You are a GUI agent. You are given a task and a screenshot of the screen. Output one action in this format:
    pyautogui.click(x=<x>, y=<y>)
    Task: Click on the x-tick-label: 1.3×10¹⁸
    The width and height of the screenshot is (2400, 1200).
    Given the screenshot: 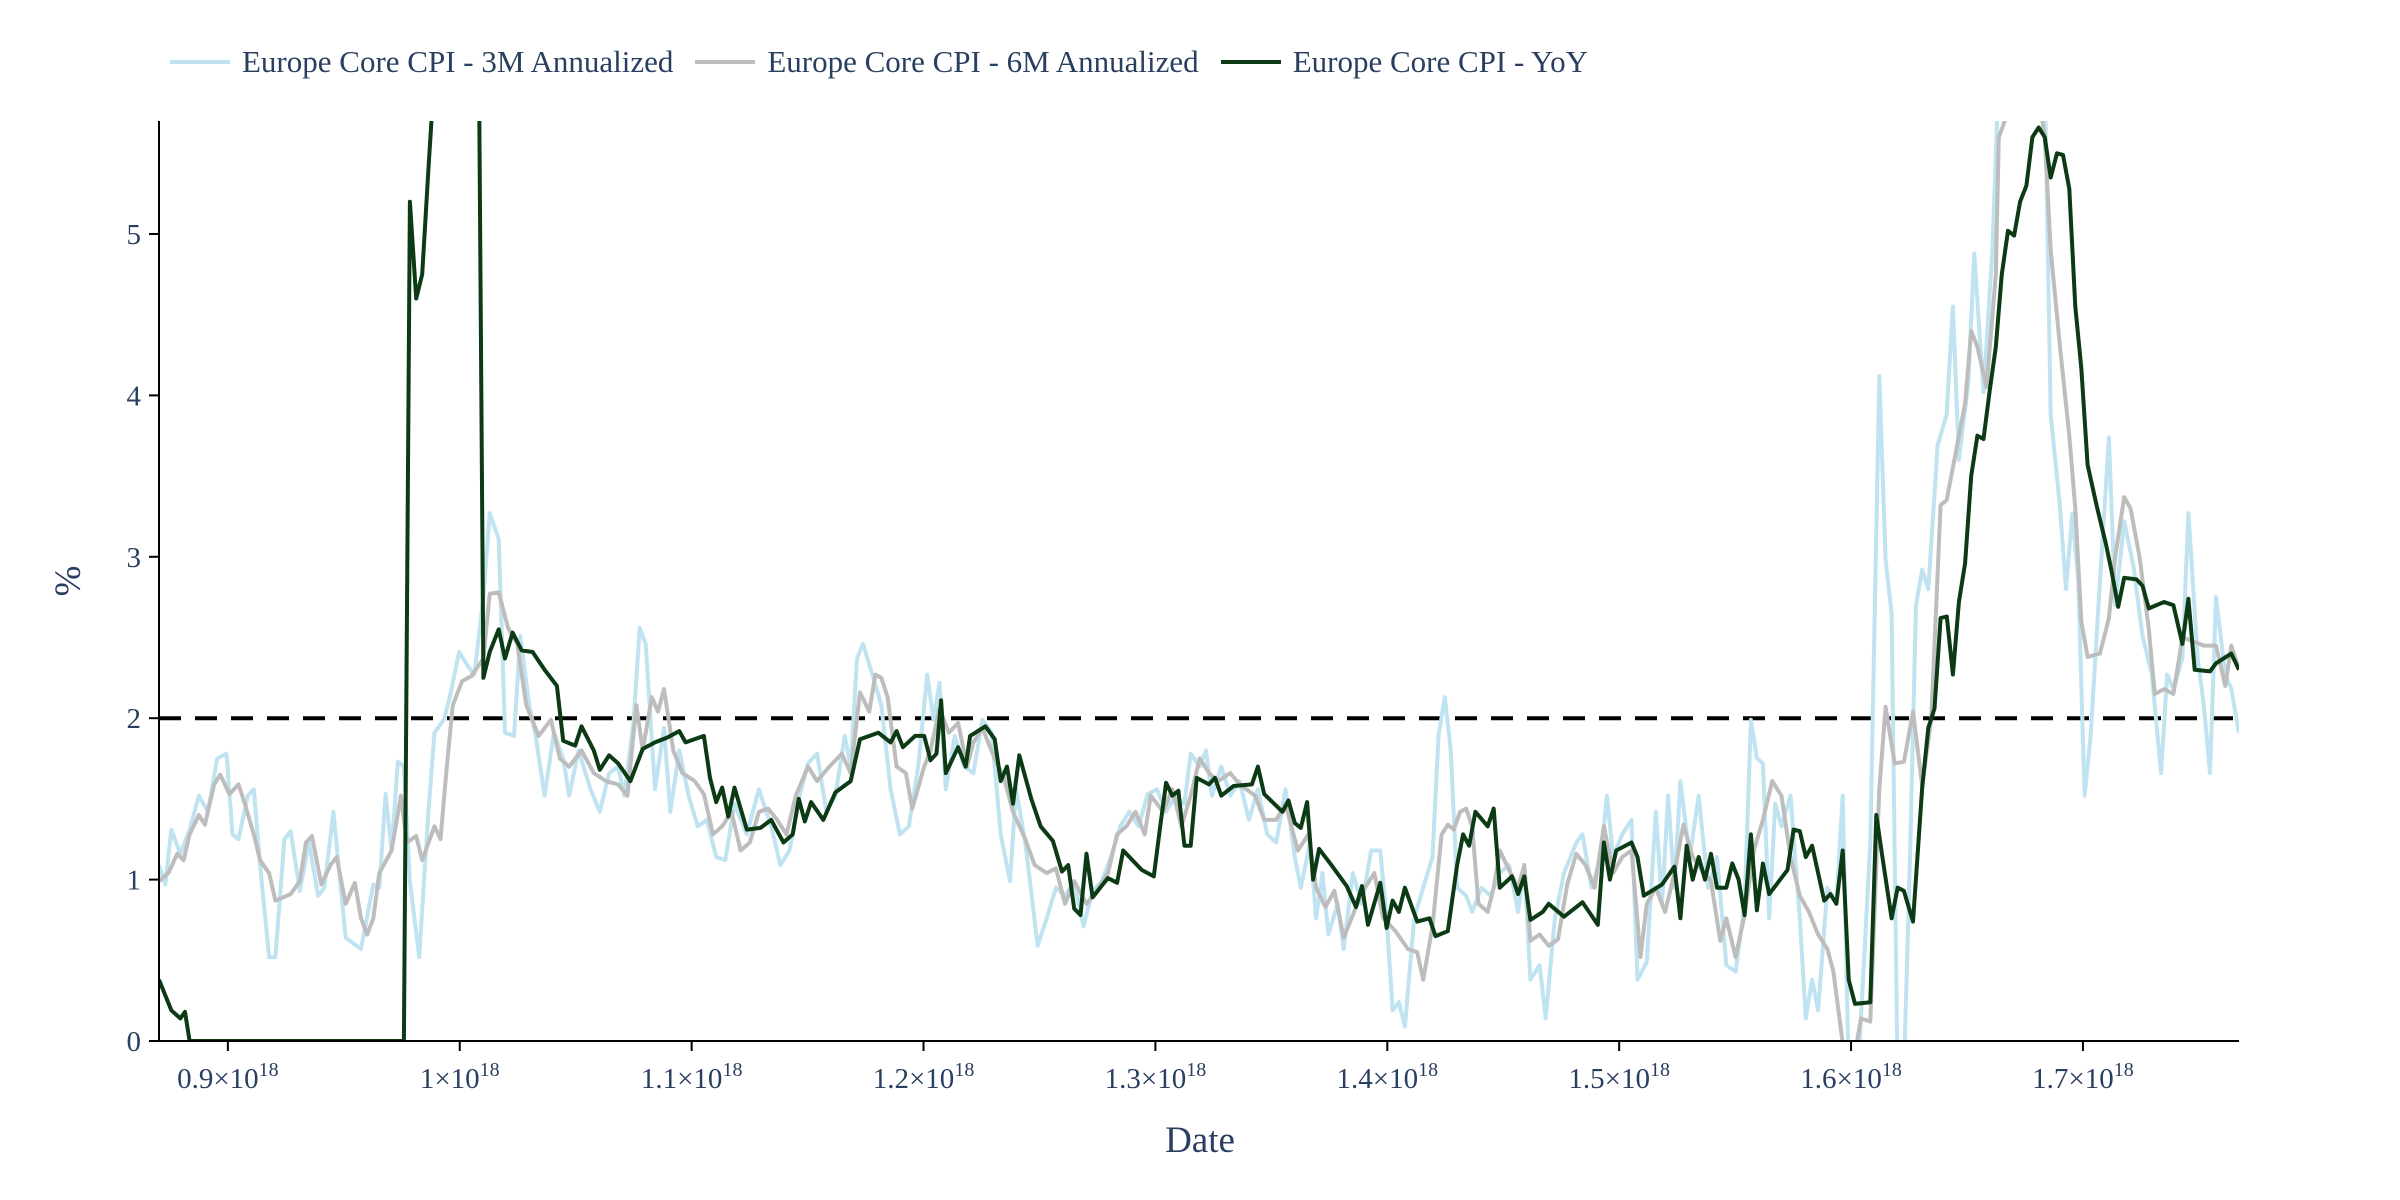 What is the action you would take?
    pyautogui.click(x=1156, y=1077)
    